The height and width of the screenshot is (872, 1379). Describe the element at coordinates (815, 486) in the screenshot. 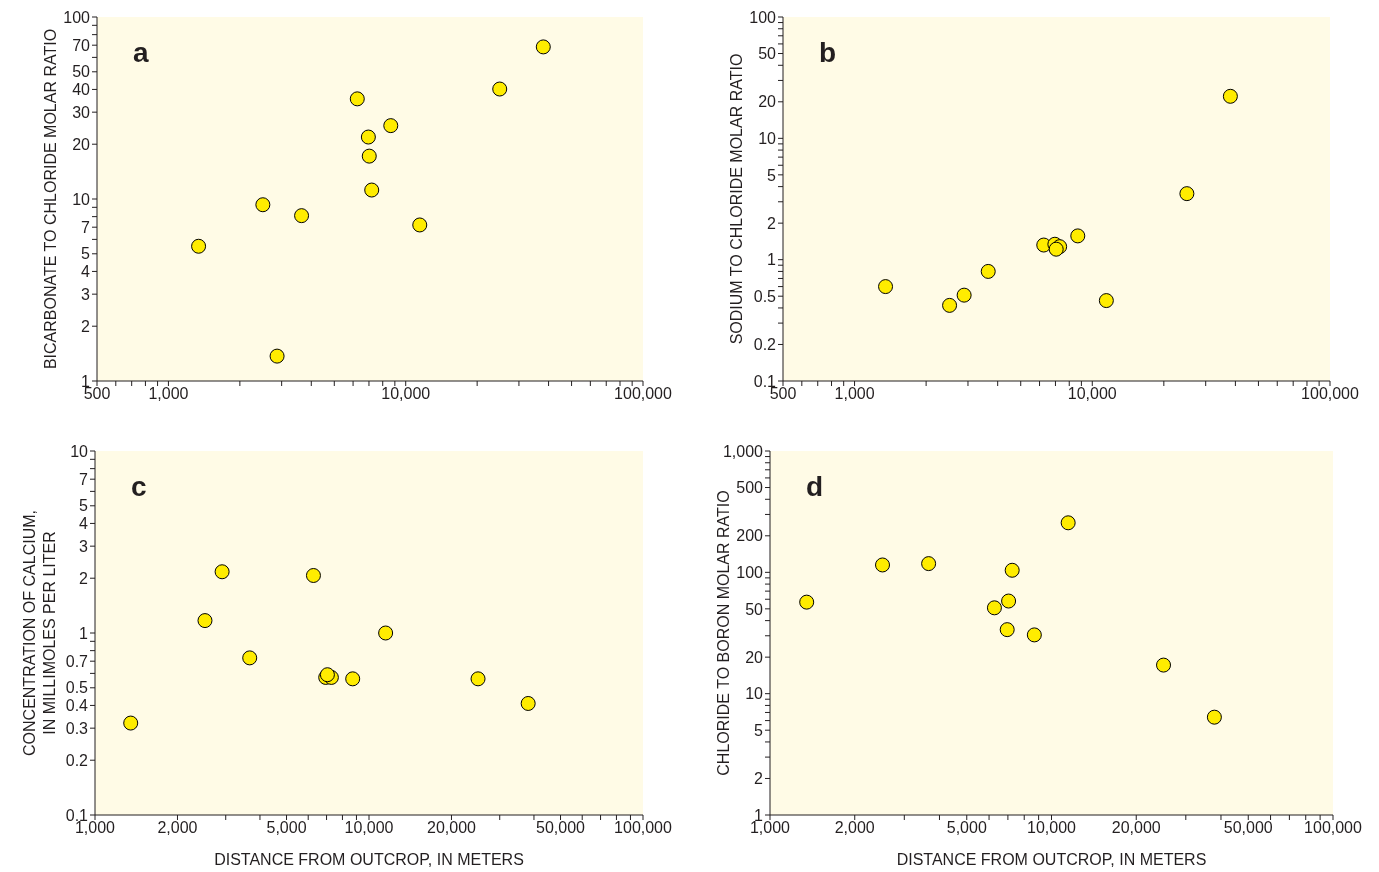

I see `text: d` at that location.